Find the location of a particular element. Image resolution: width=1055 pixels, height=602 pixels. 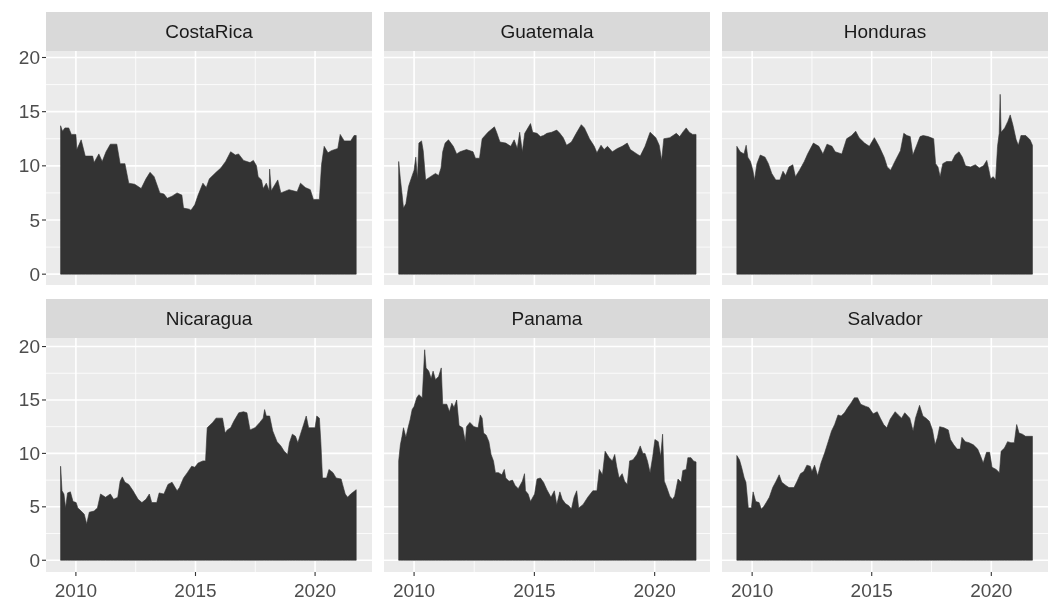

chart-title: Guatemala is located at coordinates (547, 31).